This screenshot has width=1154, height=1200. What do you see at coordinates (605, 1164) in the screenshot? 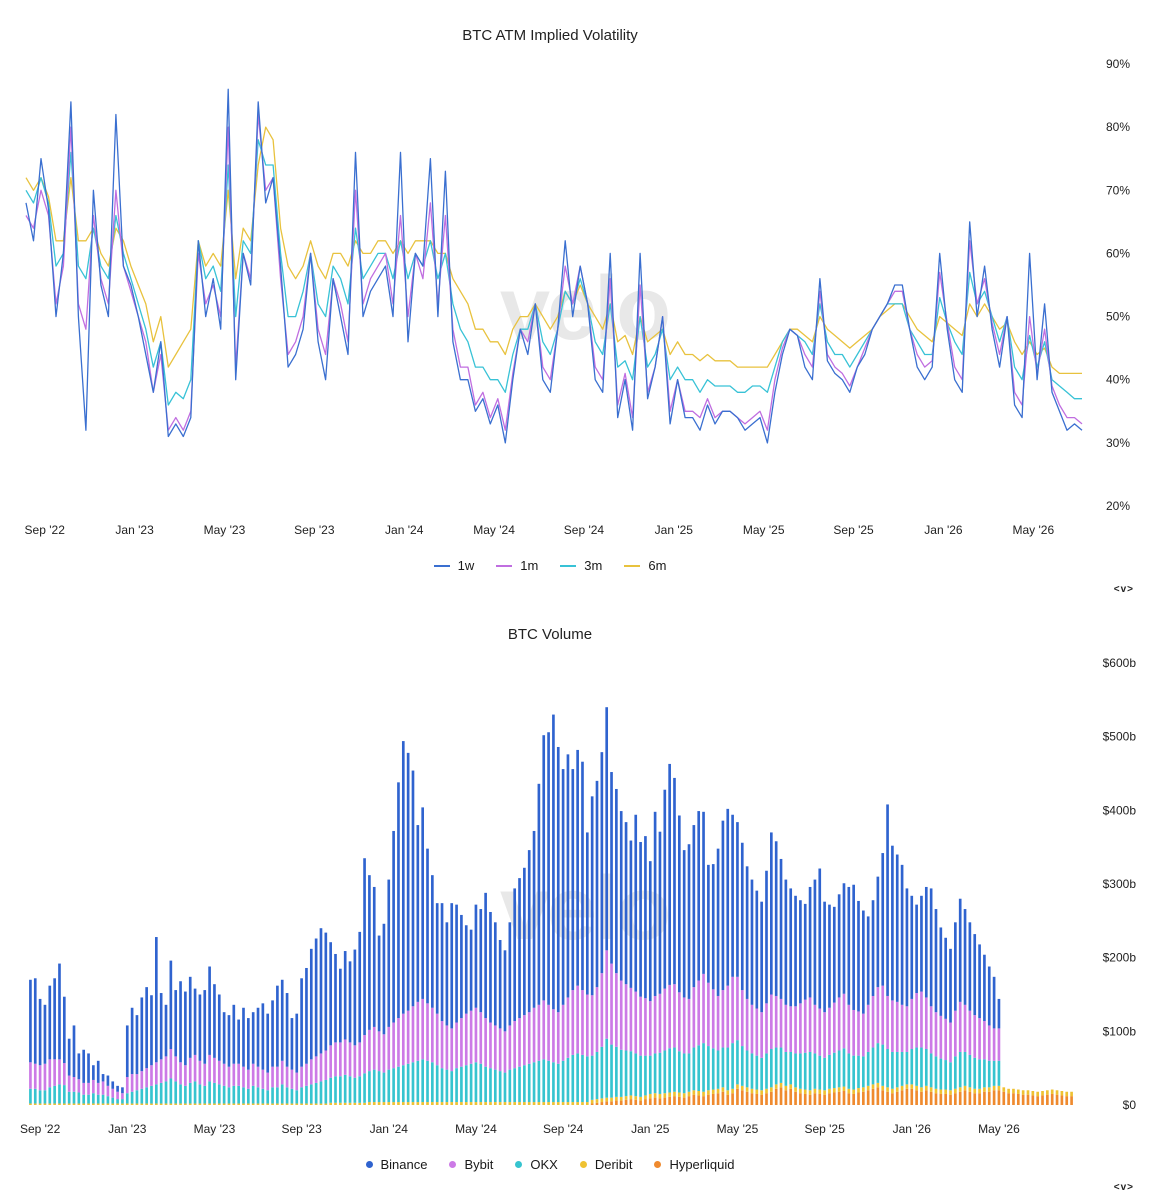
I see `legend-item-deribit: Deribit` at bounding box center [605, 1164].